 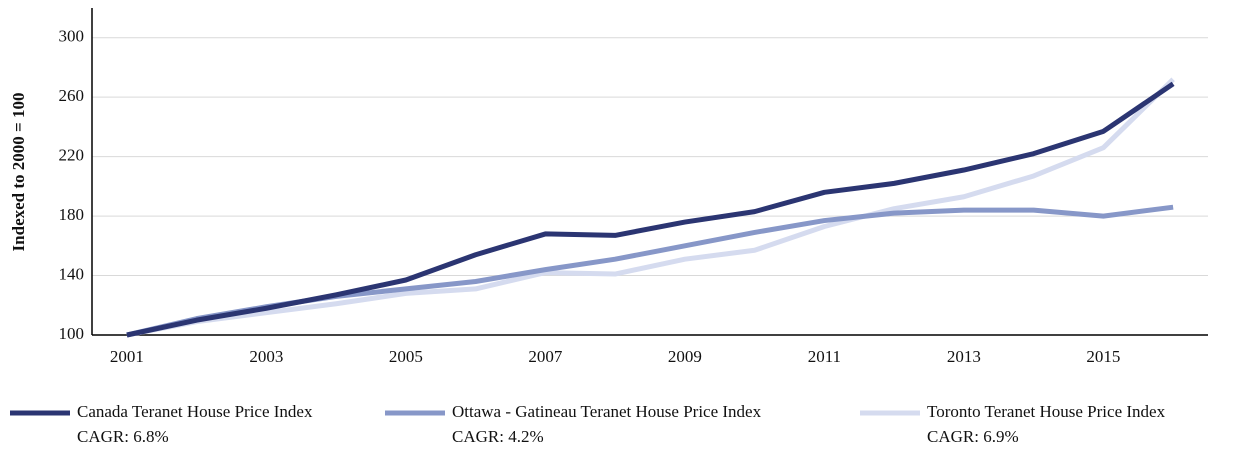 What do you see at coordinates (1103, 356) in the screenshot?
I see `x-tick-label: 2015` at bounding box center [1103, 356].